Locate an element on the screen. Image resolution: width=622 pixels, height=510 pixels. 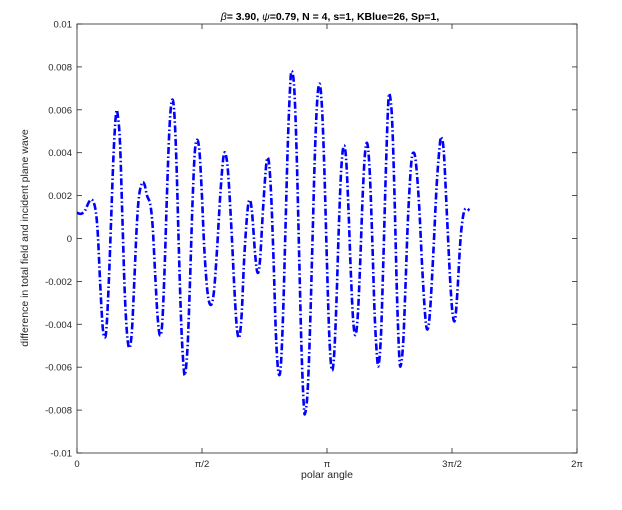
x-tick-label: 0 is located at coordinates (76, 464).